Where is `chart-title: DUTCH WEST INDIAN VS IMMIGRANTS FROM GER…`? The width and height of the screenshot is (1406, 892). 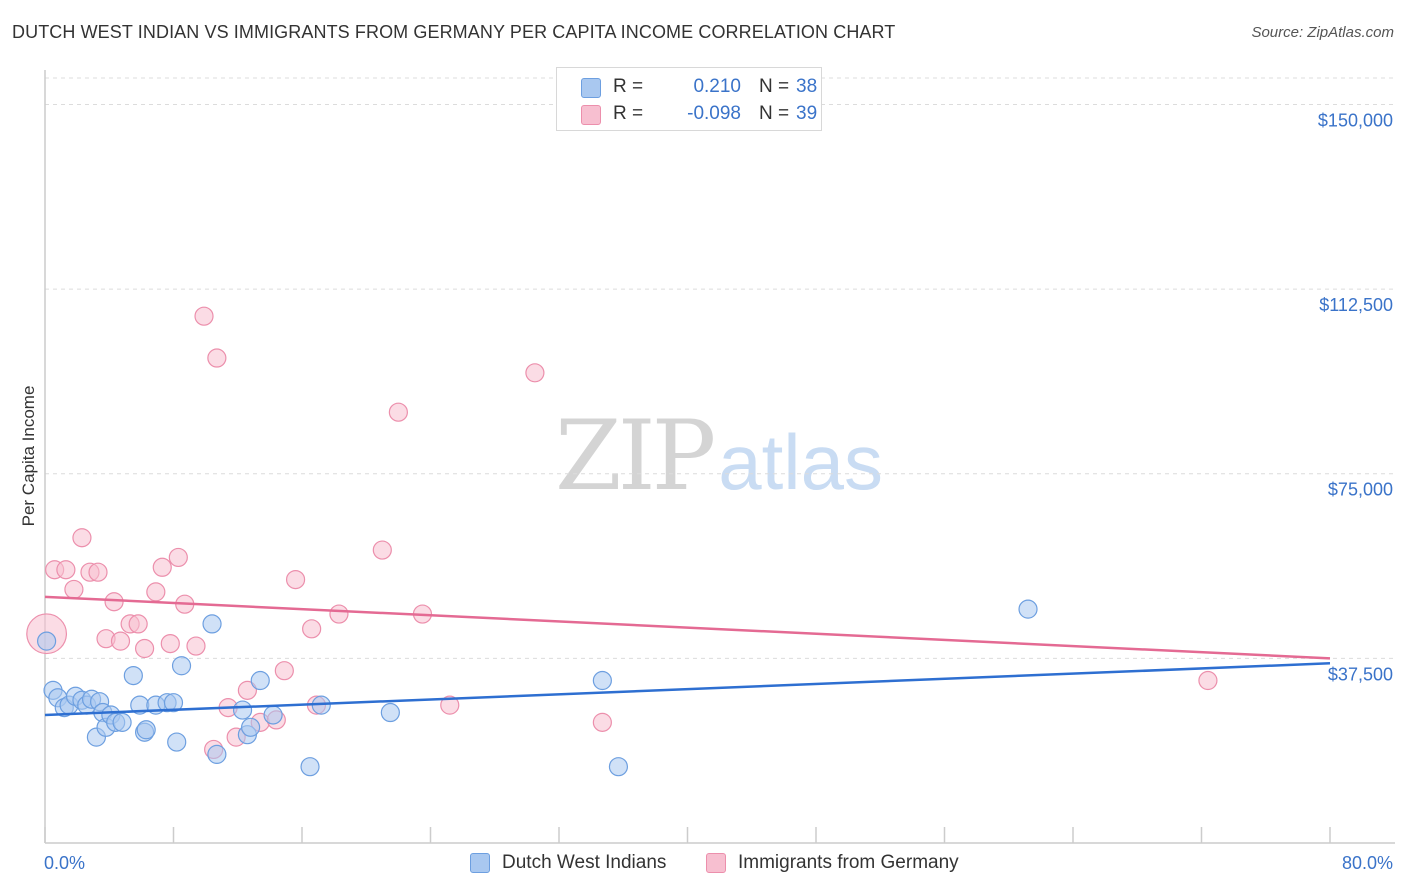
chart-title: DUTCH WEST INDIAN VS IMMIGRANTS FROM GER… is located at coordinates (454, 32).